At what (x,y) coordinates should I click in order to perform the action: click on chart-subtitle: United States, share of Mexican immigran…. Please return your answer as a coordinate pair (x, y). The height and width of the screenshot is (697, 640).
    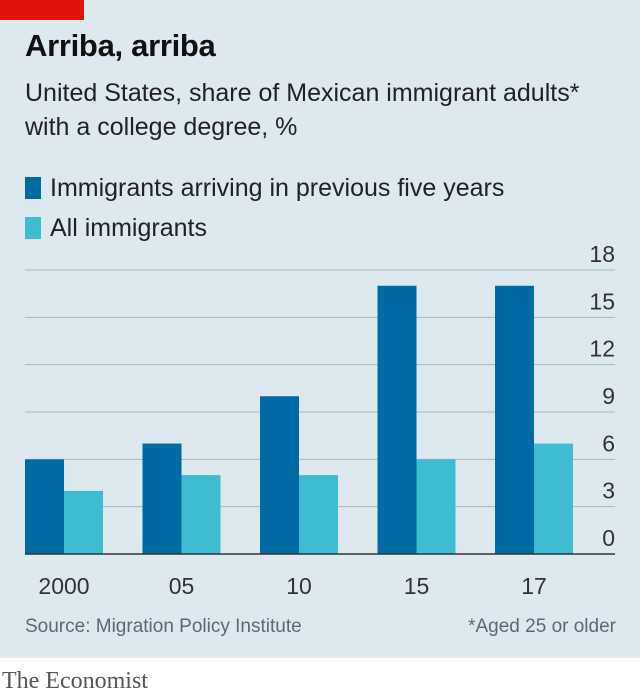
    Looking at the image, I should click on (302, 110).